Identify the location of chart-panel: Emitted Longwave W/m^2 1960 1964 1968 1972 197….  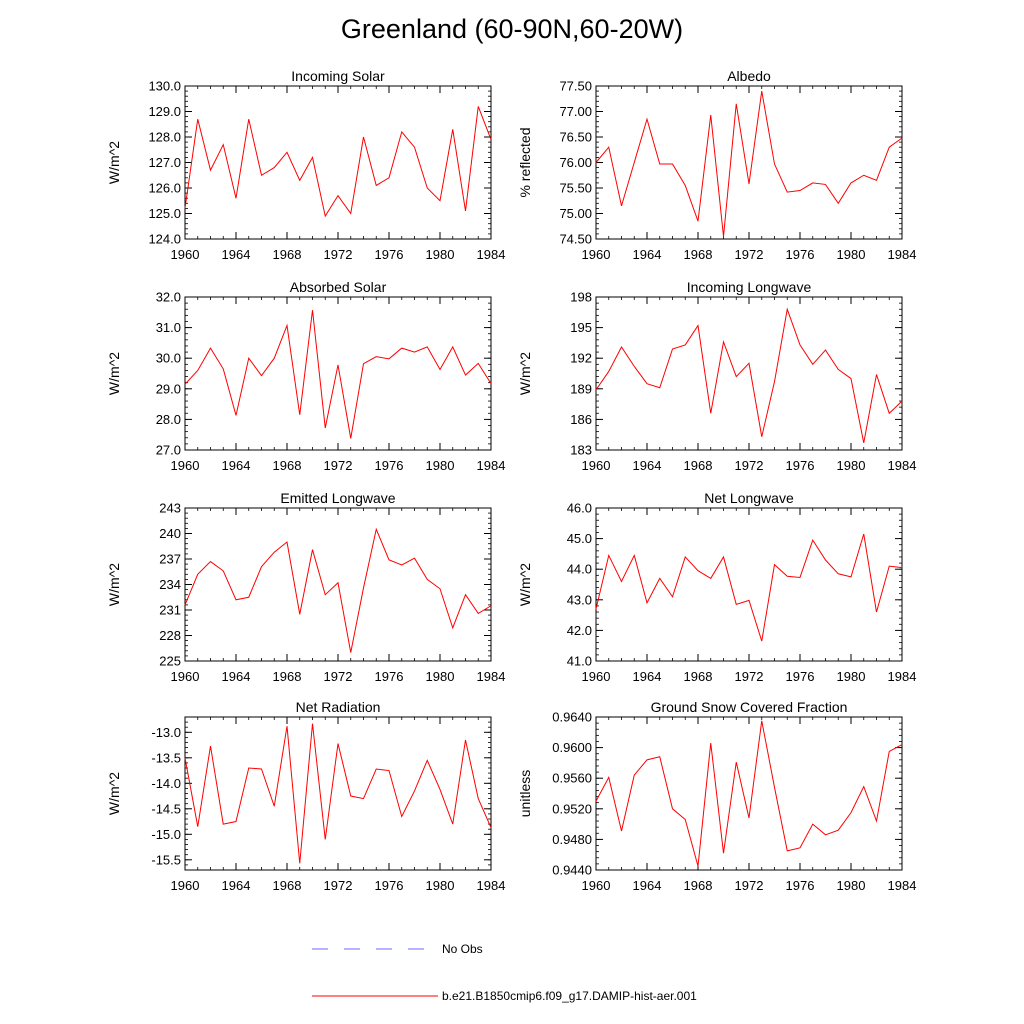
(305, 587).